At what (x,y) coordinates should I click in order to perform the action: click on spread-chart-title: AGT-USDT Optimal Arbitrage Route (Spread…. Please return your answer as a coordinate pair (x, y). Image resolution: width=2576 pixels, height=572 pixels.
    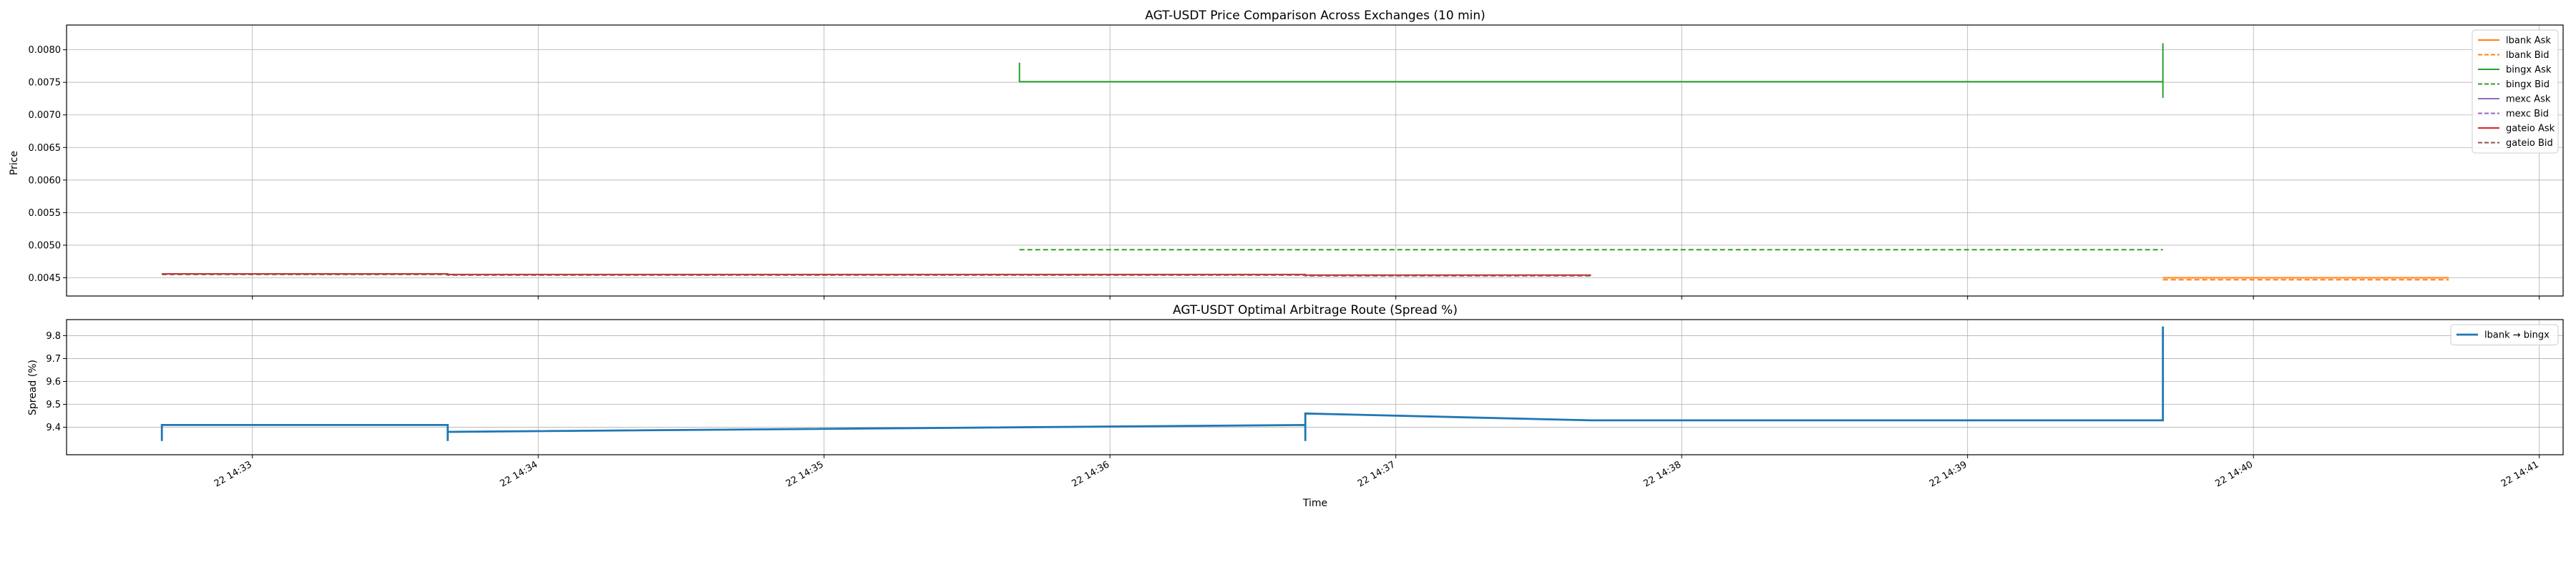
    Looking at the image, I should click on (1315, 310).